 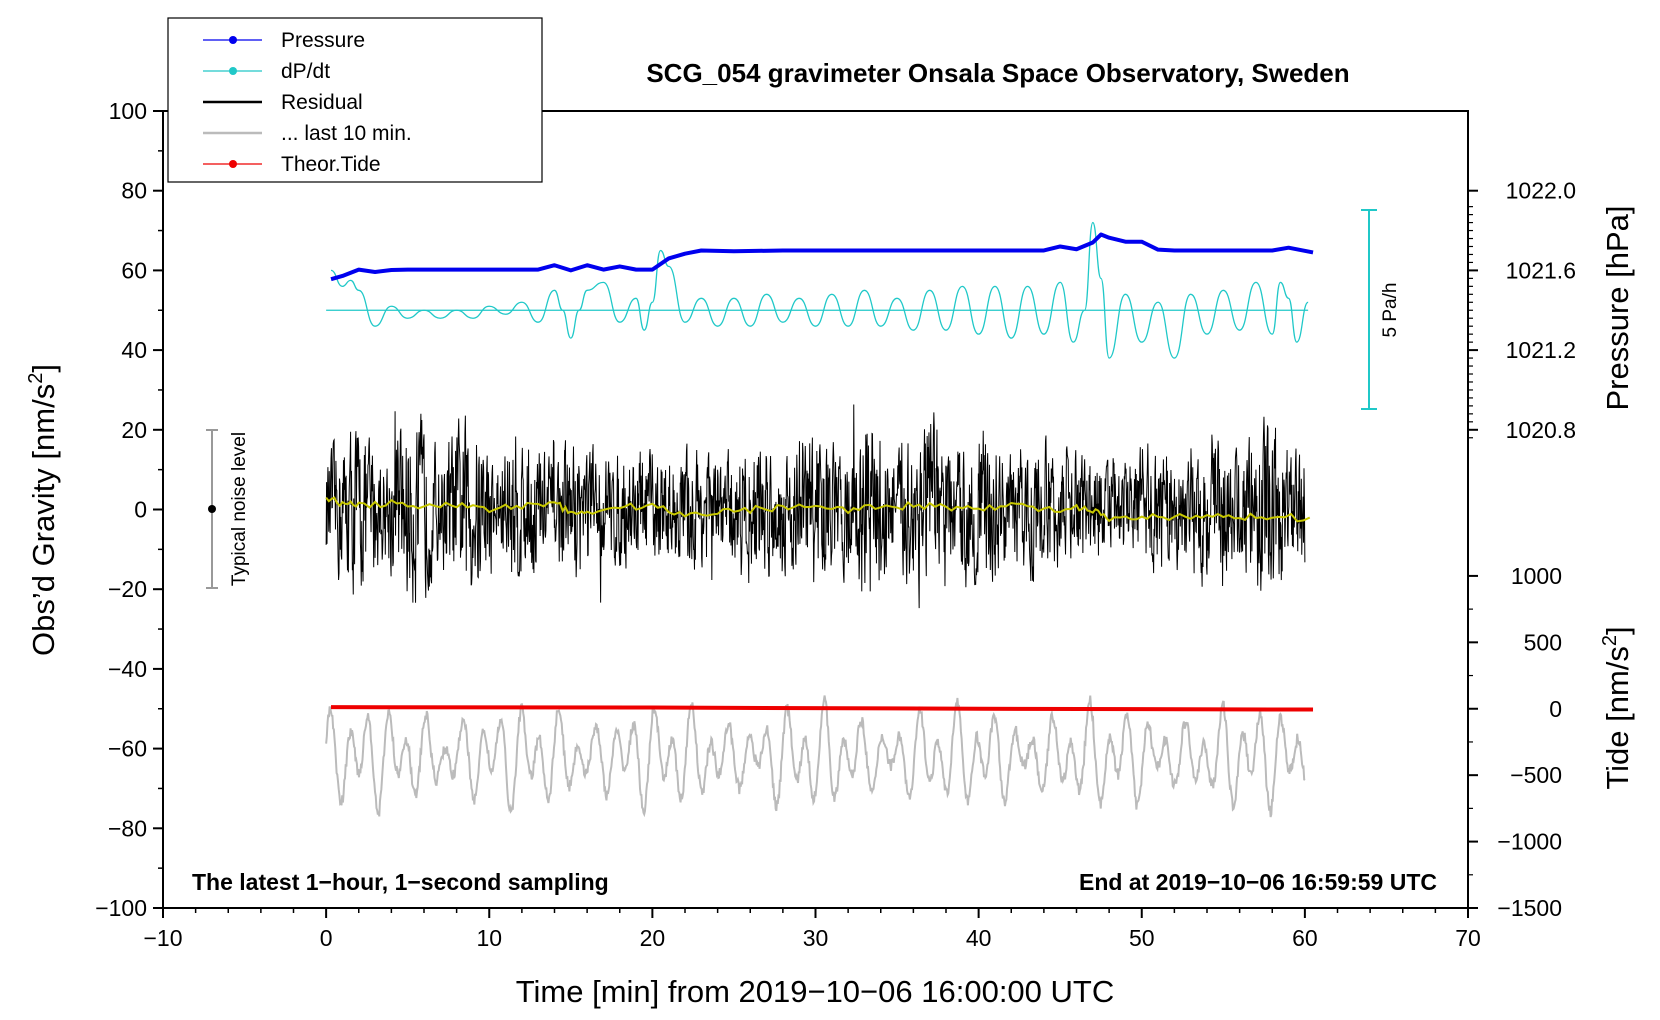 I want to click on smoothed-series, so click(x=818, y=509).